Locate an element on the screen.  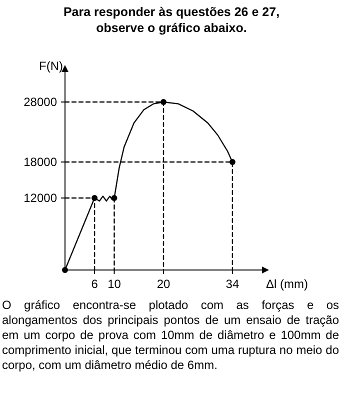
x-tick-label: 34 is located at coordinates (233, 284).